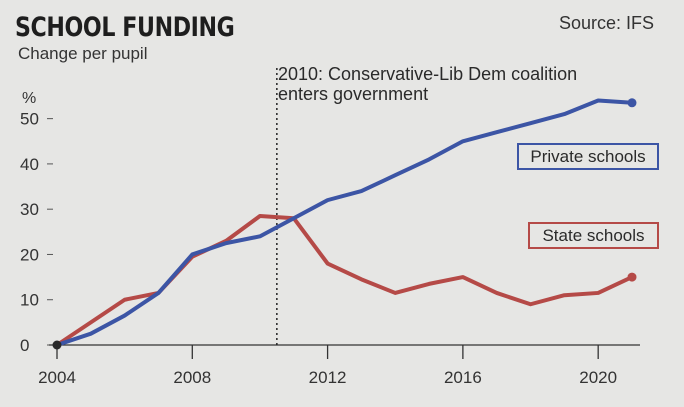  Describe the element at coordinates (24, 345) in the screenshot. I see `y-tick-label-0: 0` at that location.